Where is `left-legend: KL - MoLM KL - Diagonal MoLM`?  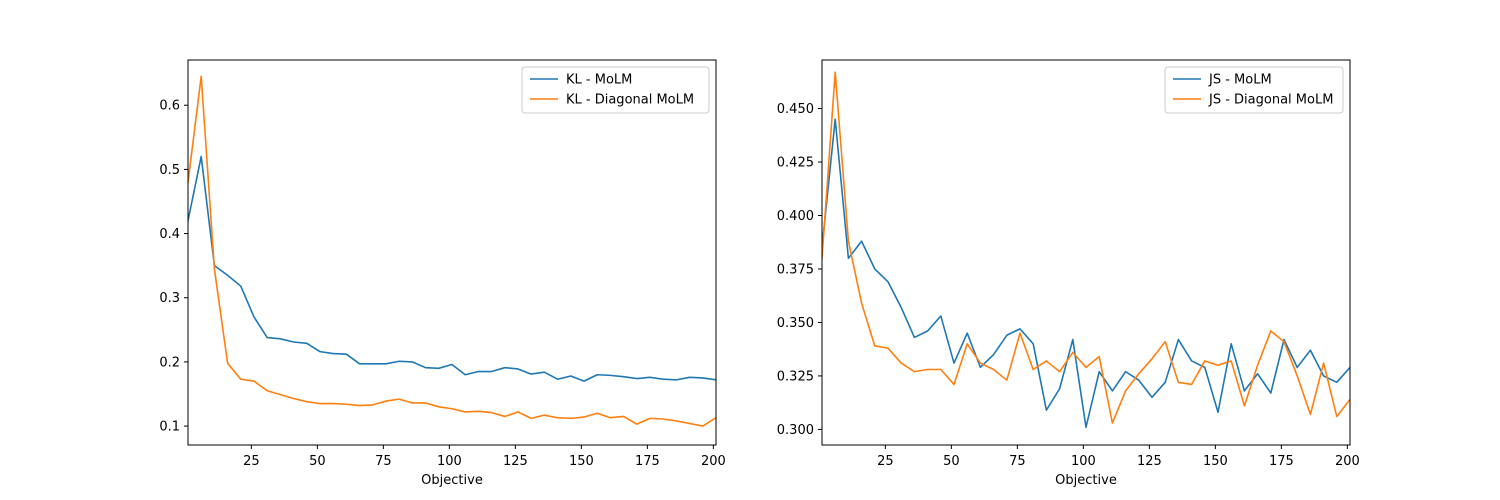 left-legend: KL - MoLM KL - Diagonal MoLM is located at coordinates (615, 90).